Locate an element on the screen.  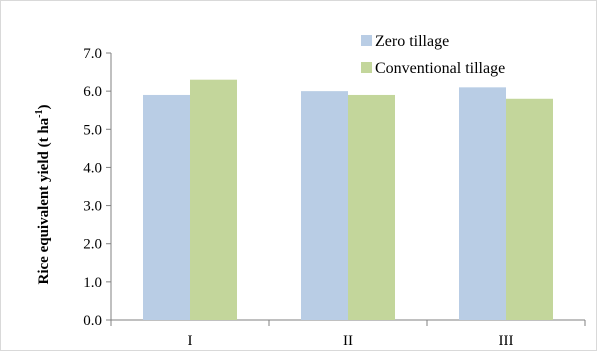
x-tick-label: I is located at coordinates (190, 341).